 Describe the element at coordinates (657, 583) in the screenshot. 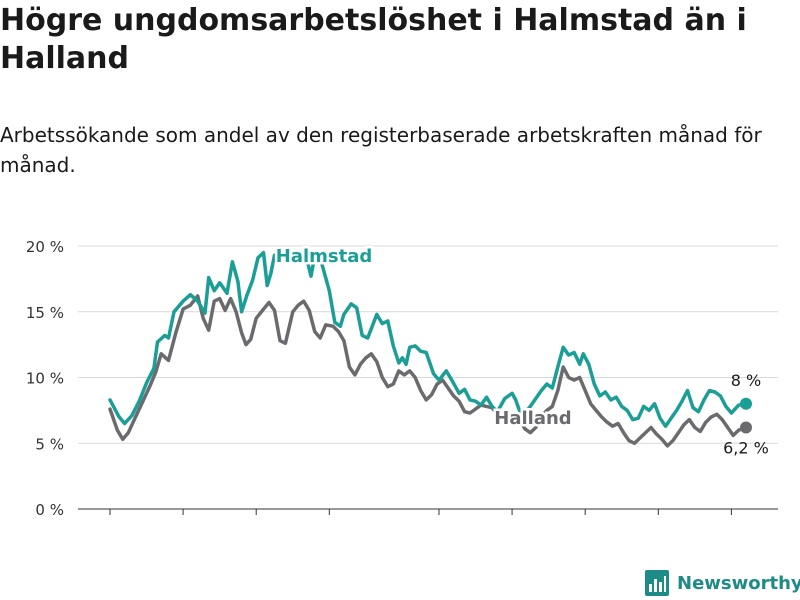

I see `newsworthy-logo-icon` at that location.